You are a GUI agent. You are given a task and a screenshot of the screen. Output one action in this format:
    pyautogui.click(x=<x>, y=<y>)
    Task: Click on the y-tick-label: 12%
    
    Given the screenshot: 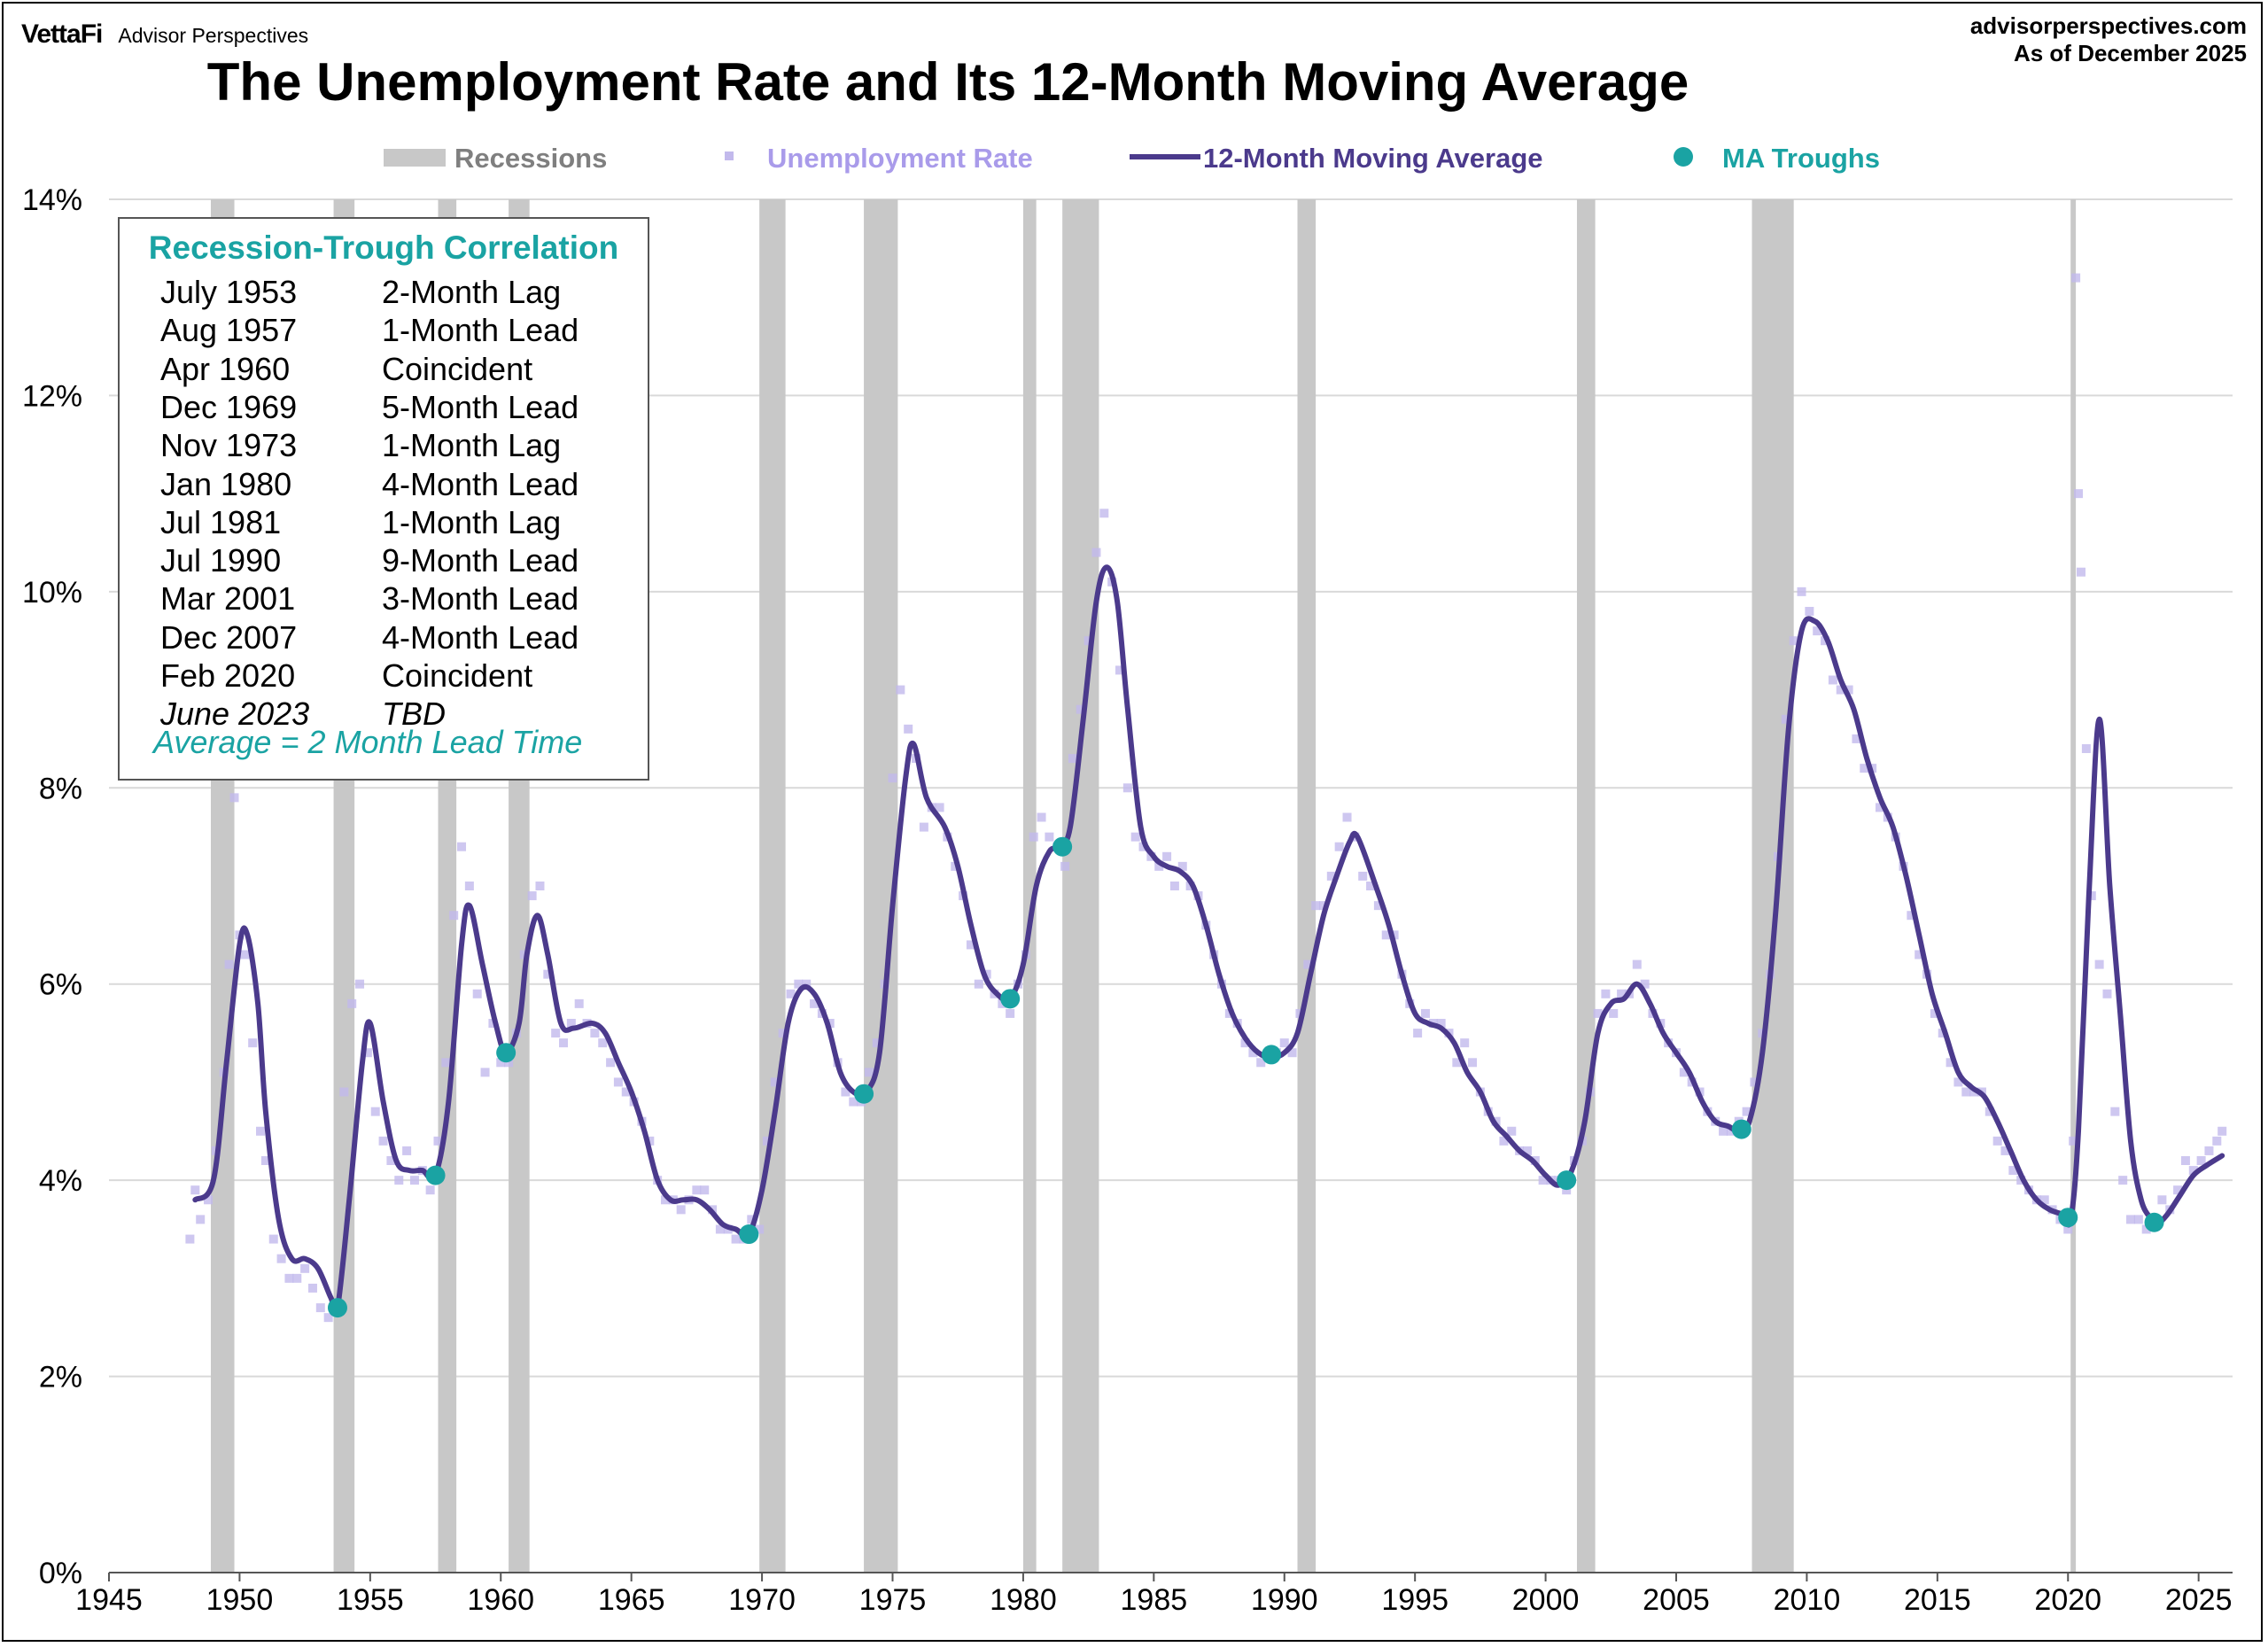 What is the action you would take?
    pyautogui.click(x=52, y=396)
    